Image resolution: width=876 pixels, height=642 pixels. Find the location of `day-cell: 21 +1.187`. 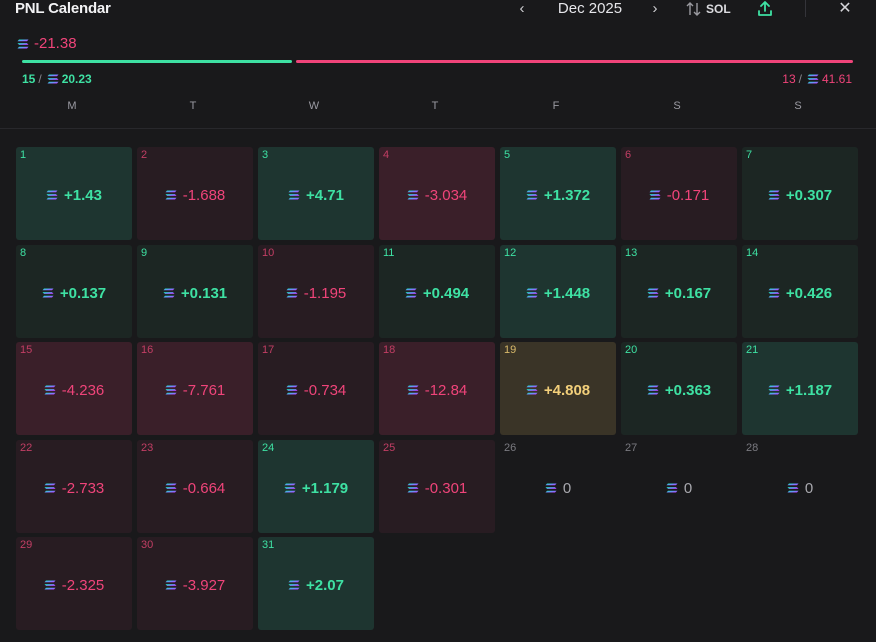

day-cell: 21 +1.187 is located at coordinates (800, 388).